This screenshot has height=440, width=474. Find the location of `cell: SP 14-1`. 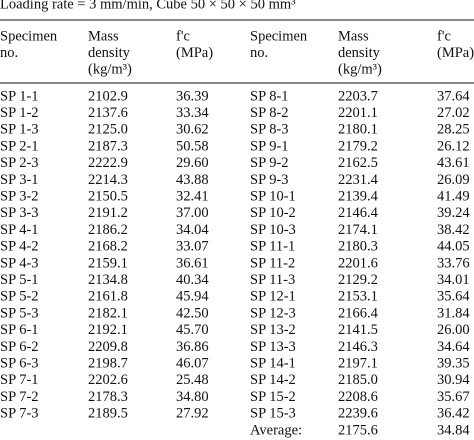

cell: SP 14-1 is located at coordinates (273, 364).